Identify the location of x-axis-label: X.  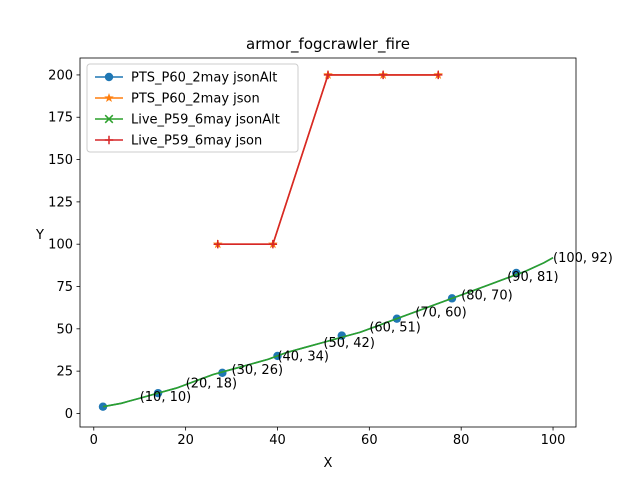
(328, 463).